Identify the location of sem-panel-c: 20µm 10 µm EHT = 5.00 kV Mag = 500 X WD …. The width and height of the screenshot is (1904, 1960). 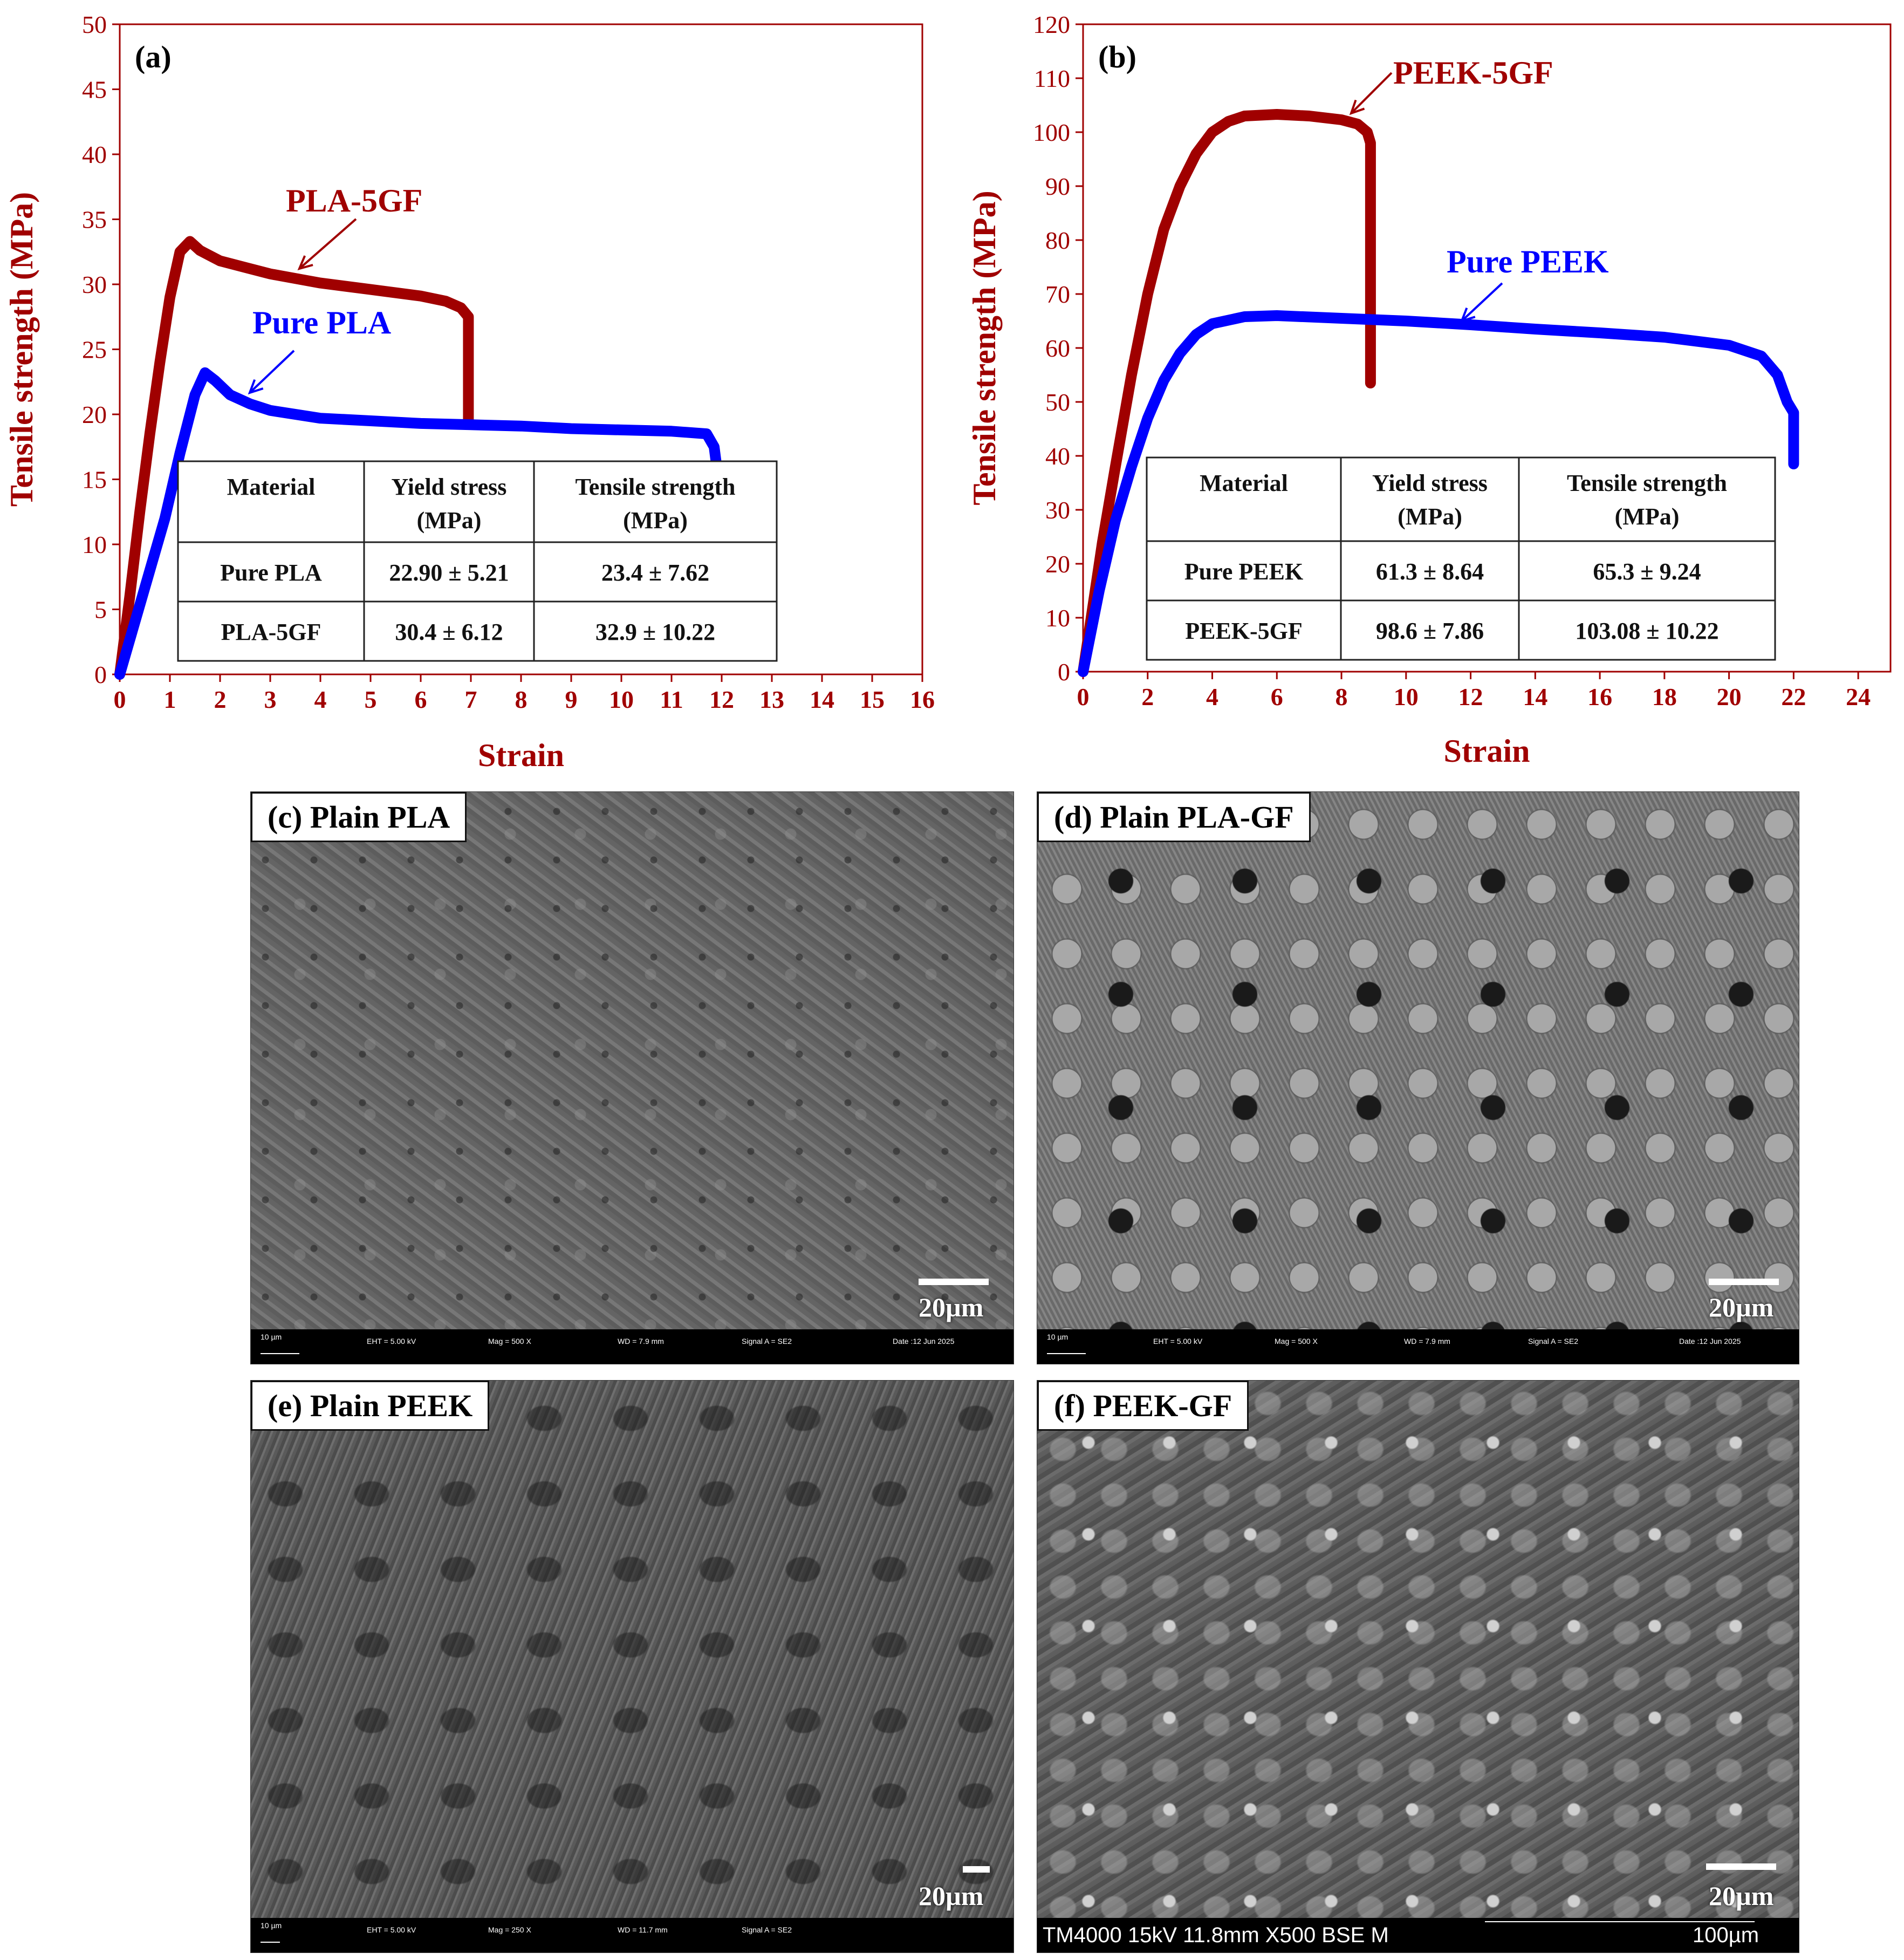
(632, 1078).